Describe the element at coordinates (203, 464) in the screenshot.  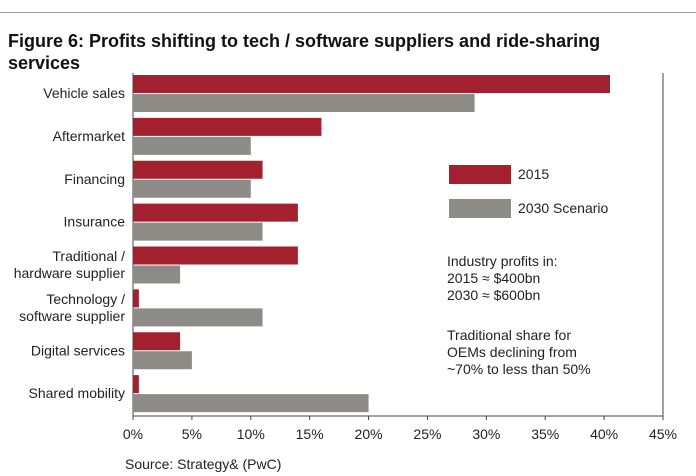
I see `source: Source: Strategy& (PwC)` at that location.